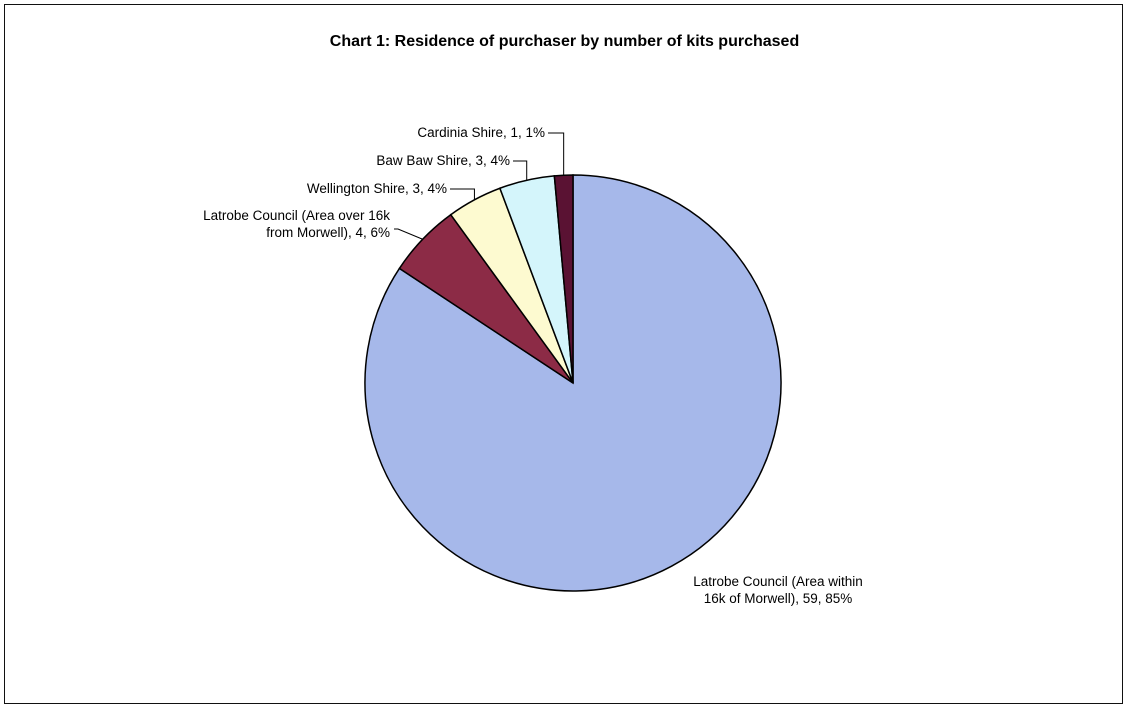 This screenshot has height=704, width=1129. Describe the element at coordinates (443, 160) in the screenshot. I see `slice-label-3: Baw Baw Shire, 3, 4%` at that location.